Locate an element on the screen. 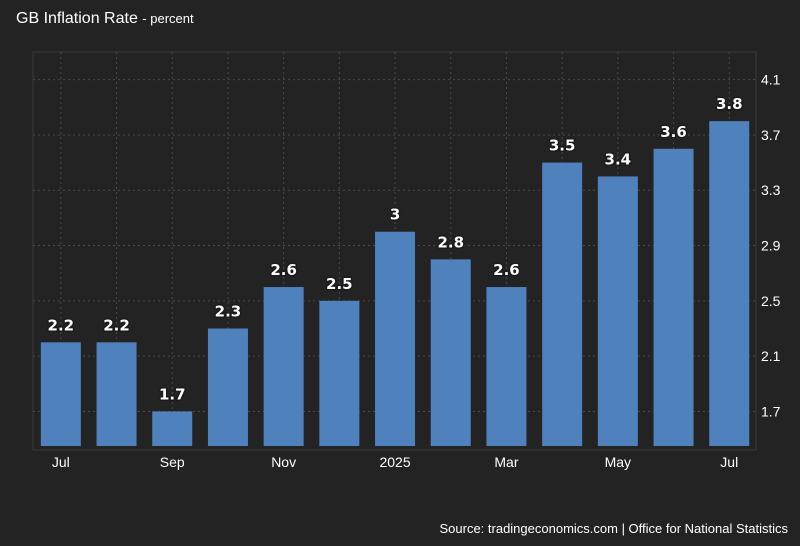 The width and height of the screenshot is (800, 546). data-label: 3.4 is located at coordinates (618, 159).